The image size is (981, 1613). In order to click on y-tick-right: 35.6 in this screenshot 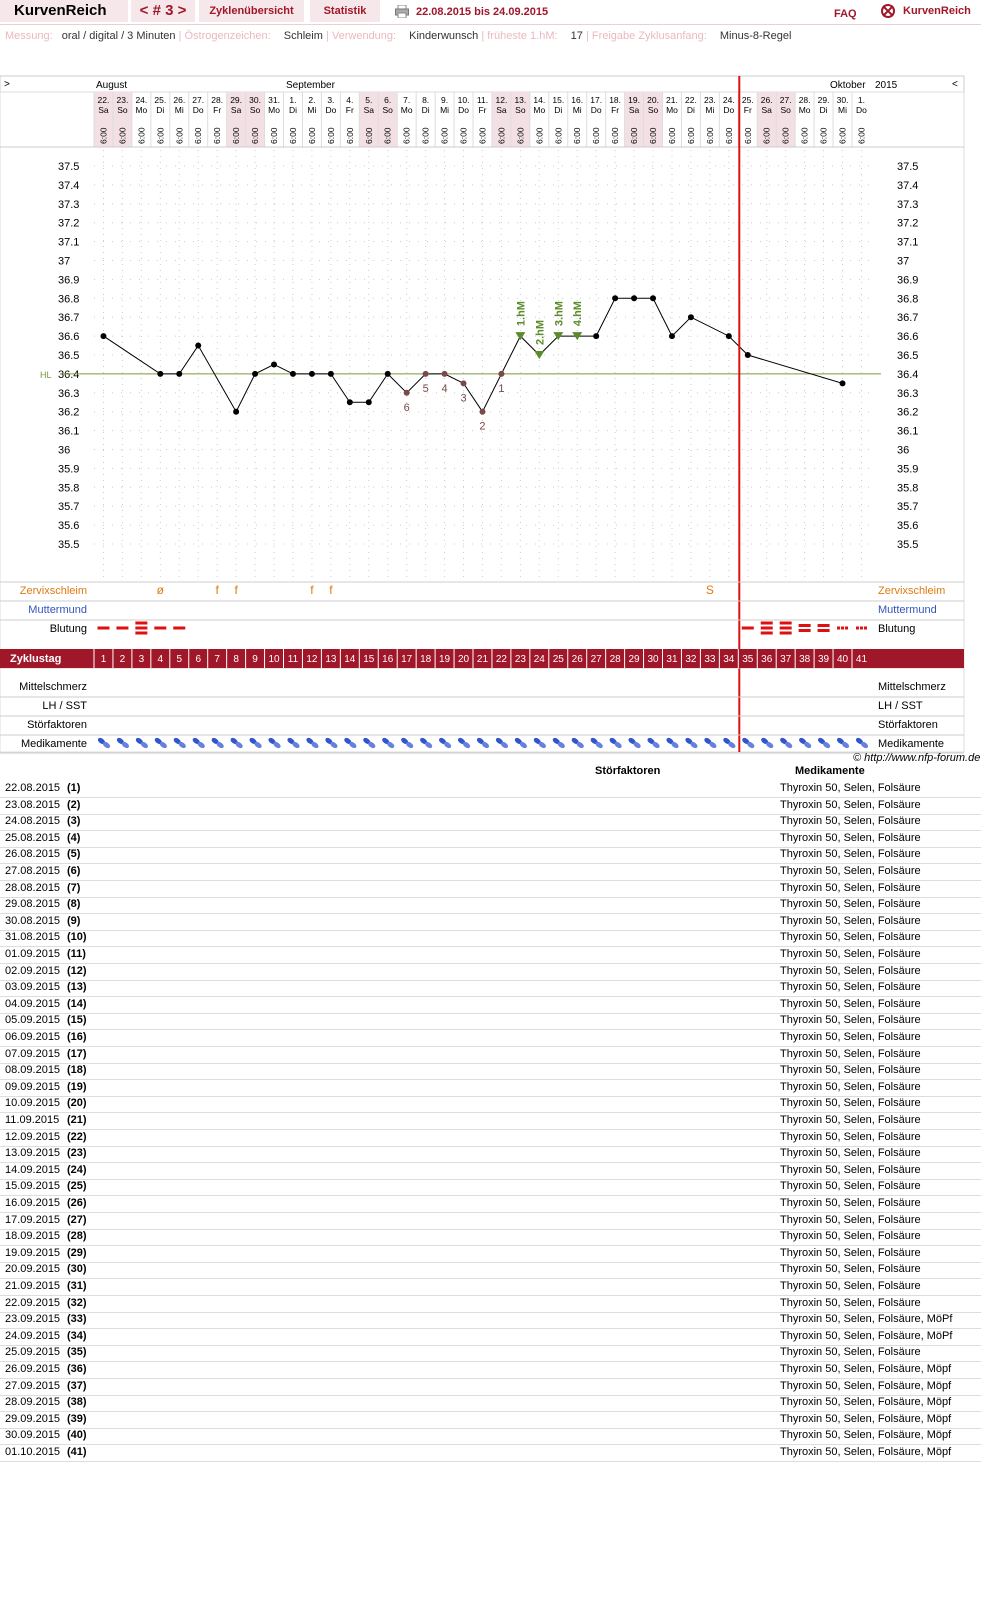, I will do `click(907, 526)`.